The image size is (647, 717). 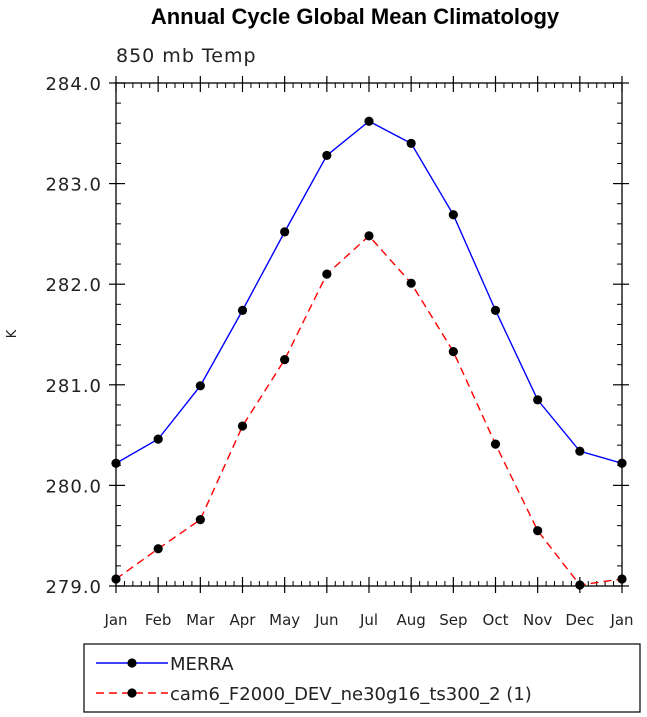 I want to click on chart-subtitle: 850 mb Temp, so click(x=186, y=56).